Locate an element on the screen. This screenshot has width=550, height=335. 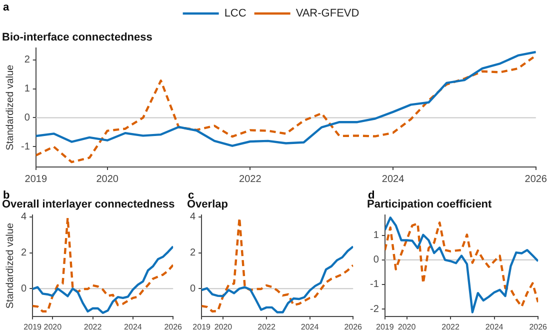
chart-title: Overall interlayer connectedness is located at coordinates (88, 204).